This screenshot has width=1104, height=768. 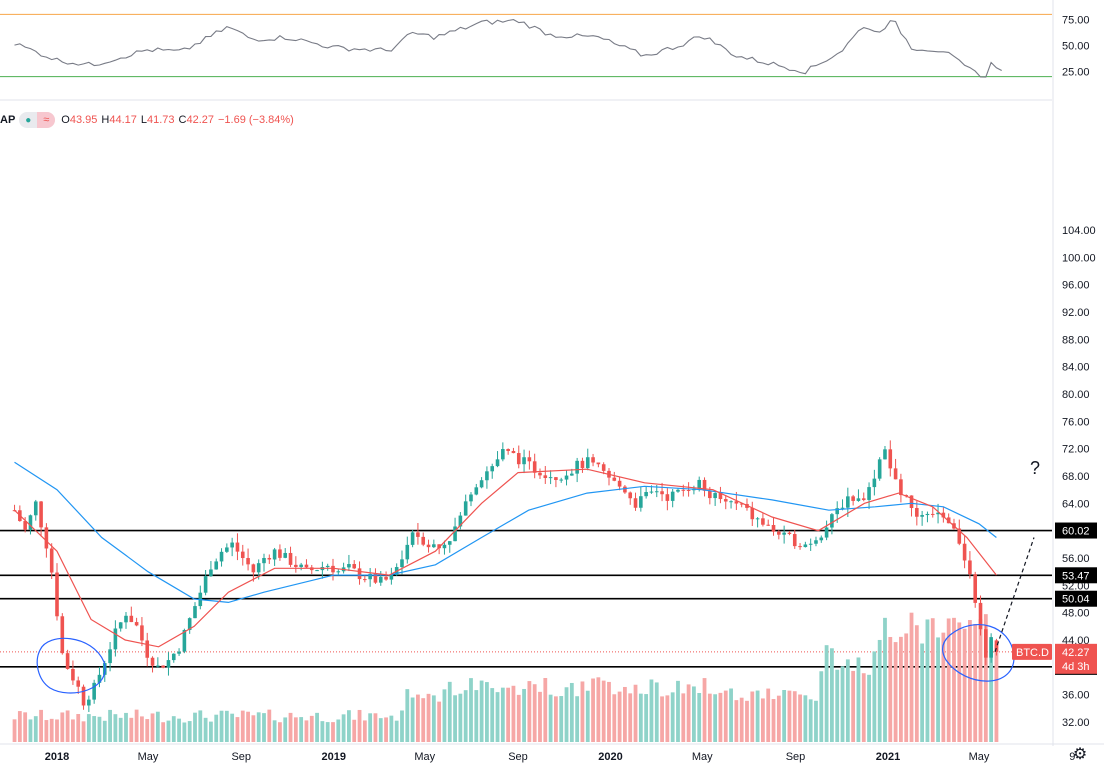 What do you see at coordinates (1032, 651) in the screenshot?
I see `symbol-tag` at bounding box center [1032, 651].